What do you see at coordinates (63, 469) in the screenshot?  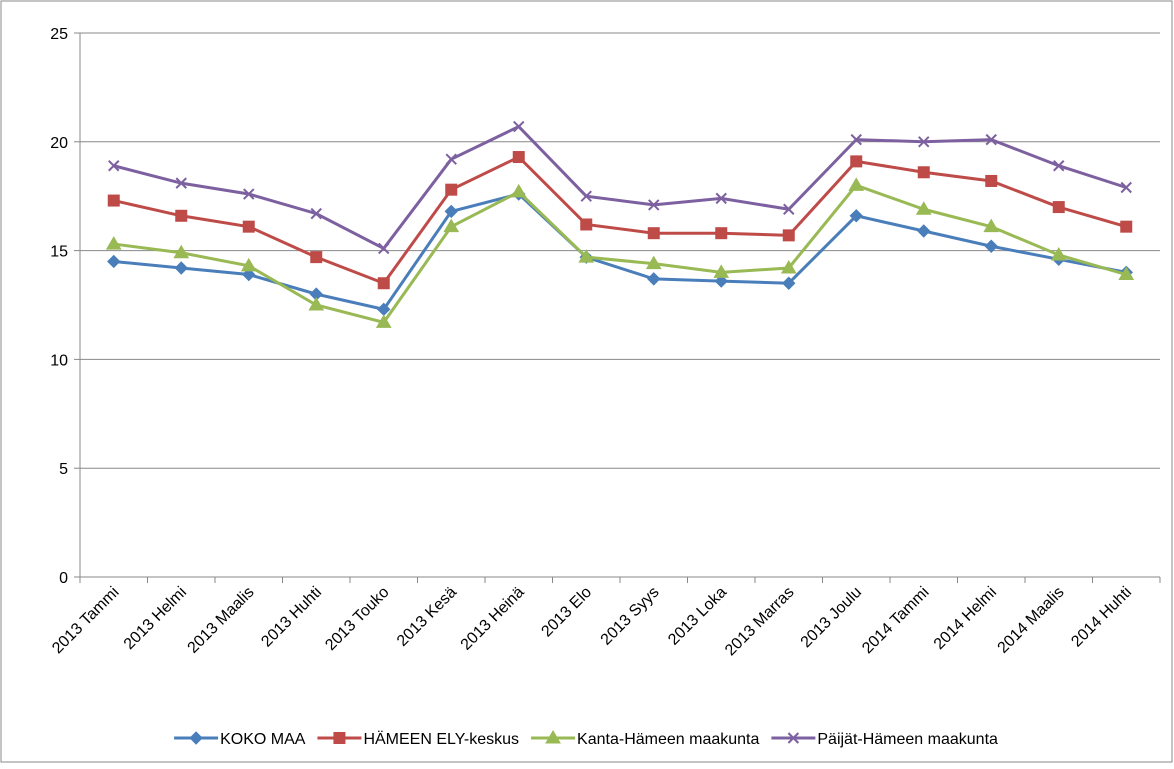 I see `y-tick-label: 5` at bounding box center [63, 469].